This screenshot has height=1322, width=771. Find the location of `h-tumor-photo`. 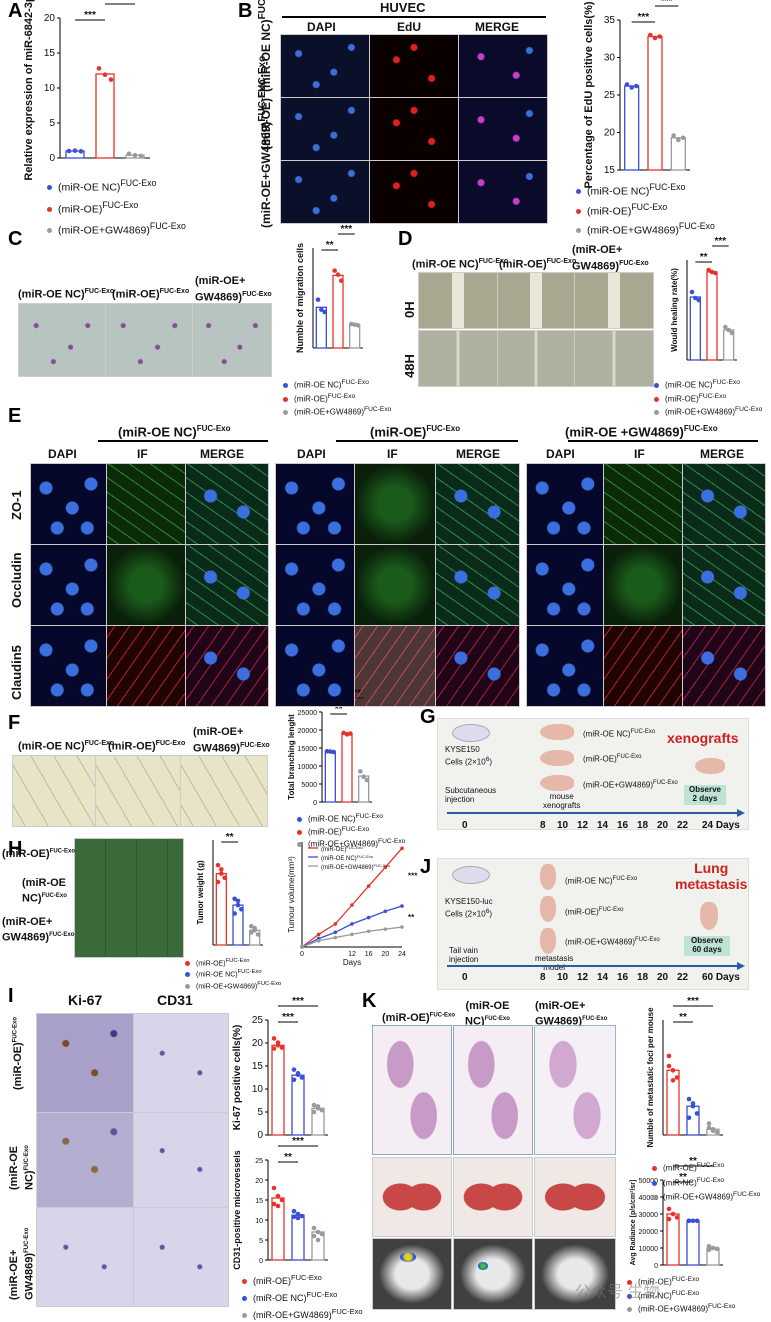

h-tumor-photo is located at coordinates (129, 898).